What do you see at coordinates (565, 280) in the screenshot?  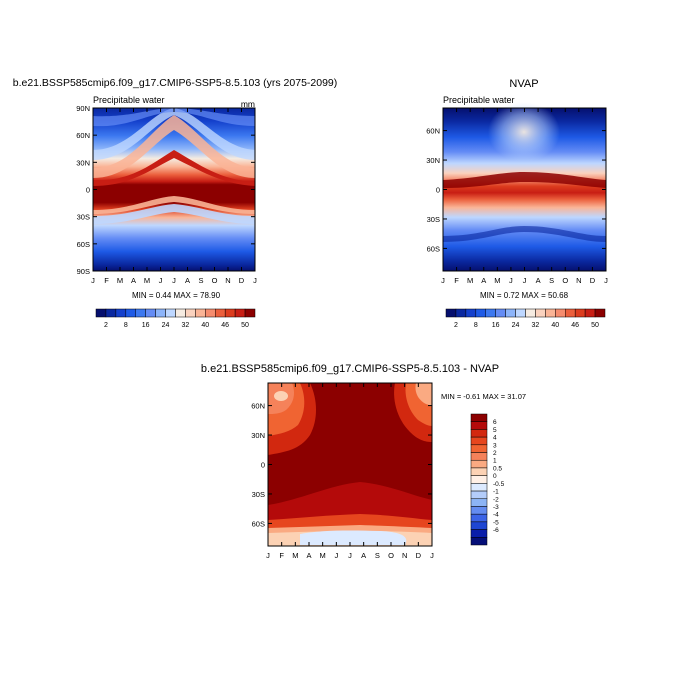 I see `x-tick-label: O` at bounding box center [565, 280].